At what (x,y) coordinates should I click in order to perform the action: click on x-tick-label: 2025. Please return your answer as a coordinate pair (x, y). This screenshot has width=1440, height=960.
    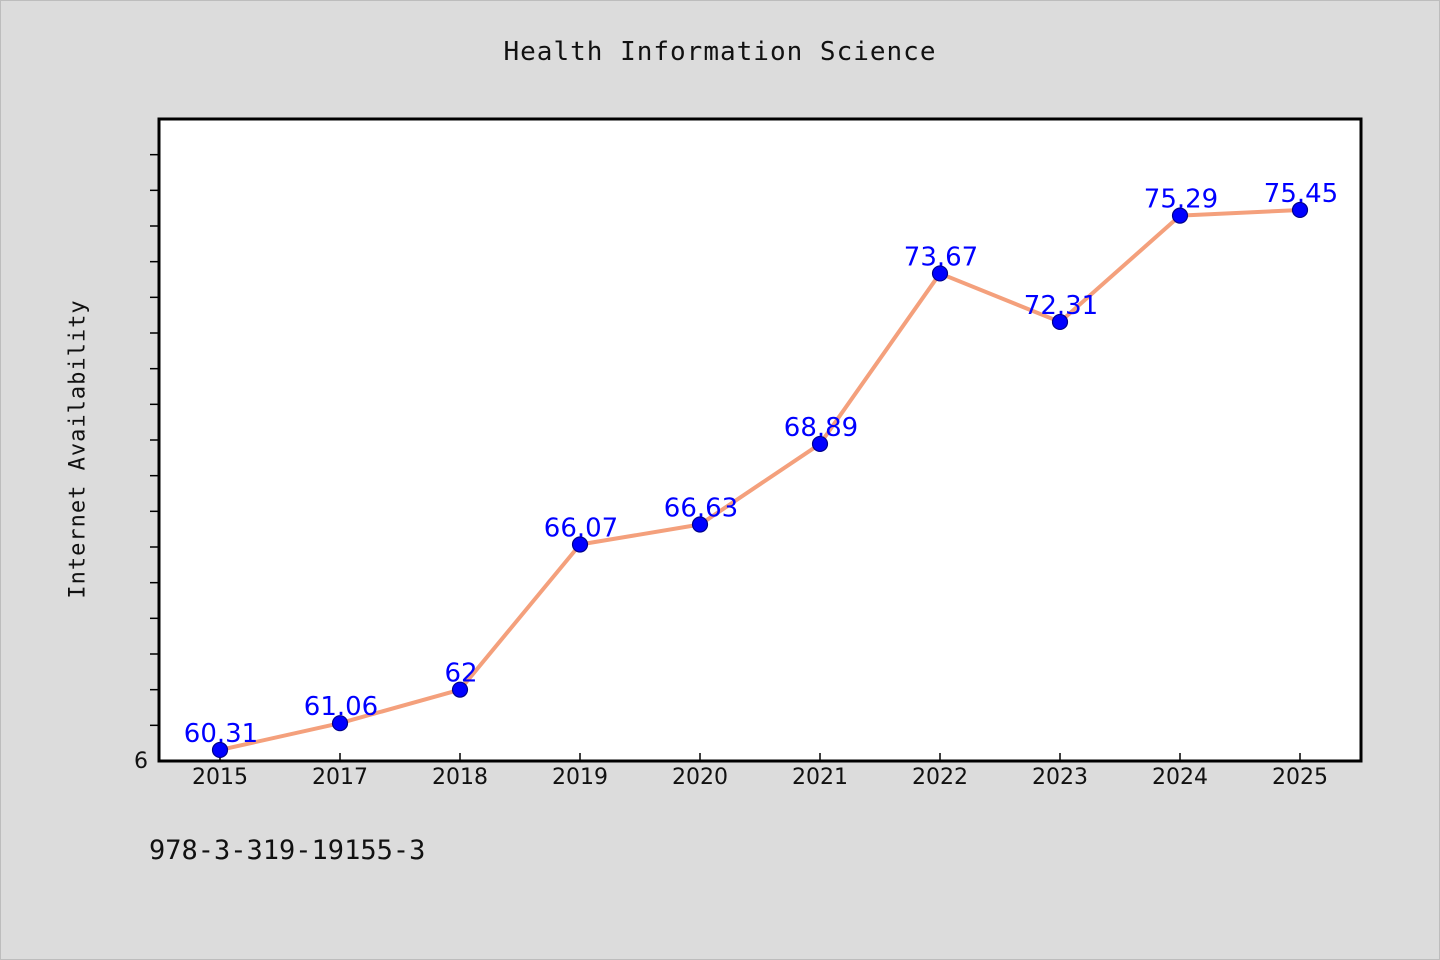
    Looking at the image, I should click on (1300, 777).